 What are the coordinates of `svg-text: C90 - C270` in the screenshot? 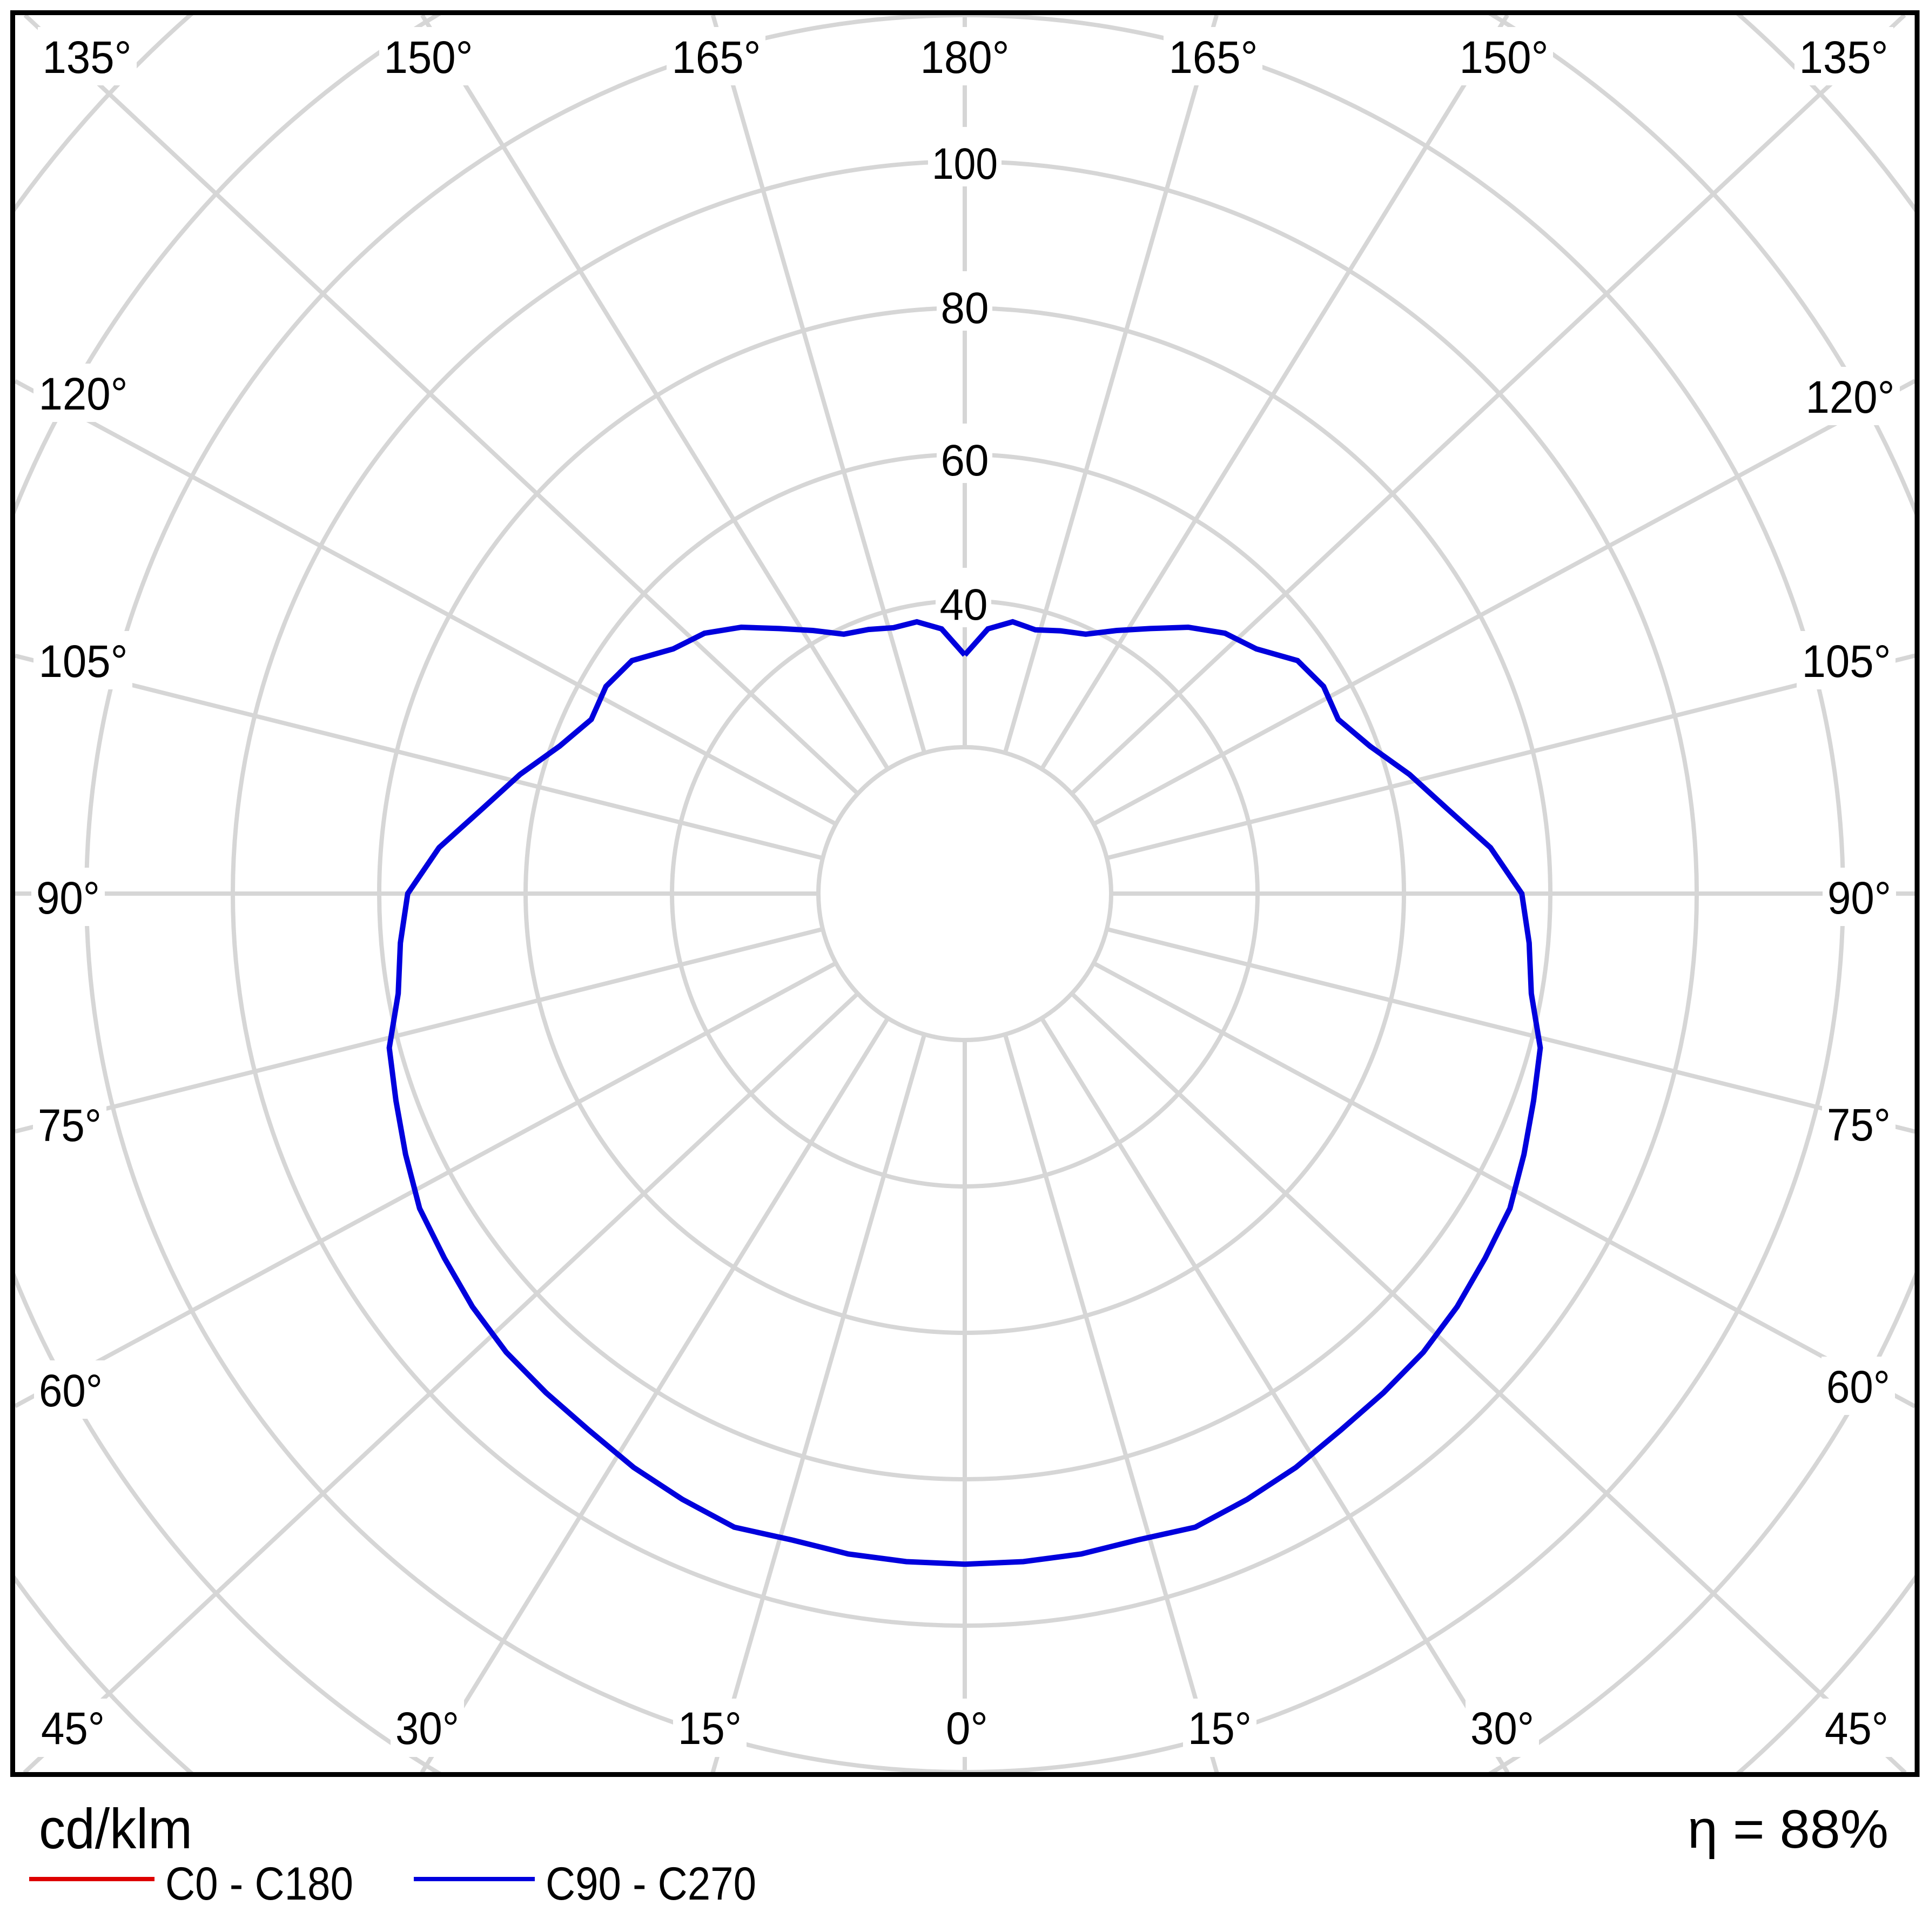 It's located at (651, 1884).